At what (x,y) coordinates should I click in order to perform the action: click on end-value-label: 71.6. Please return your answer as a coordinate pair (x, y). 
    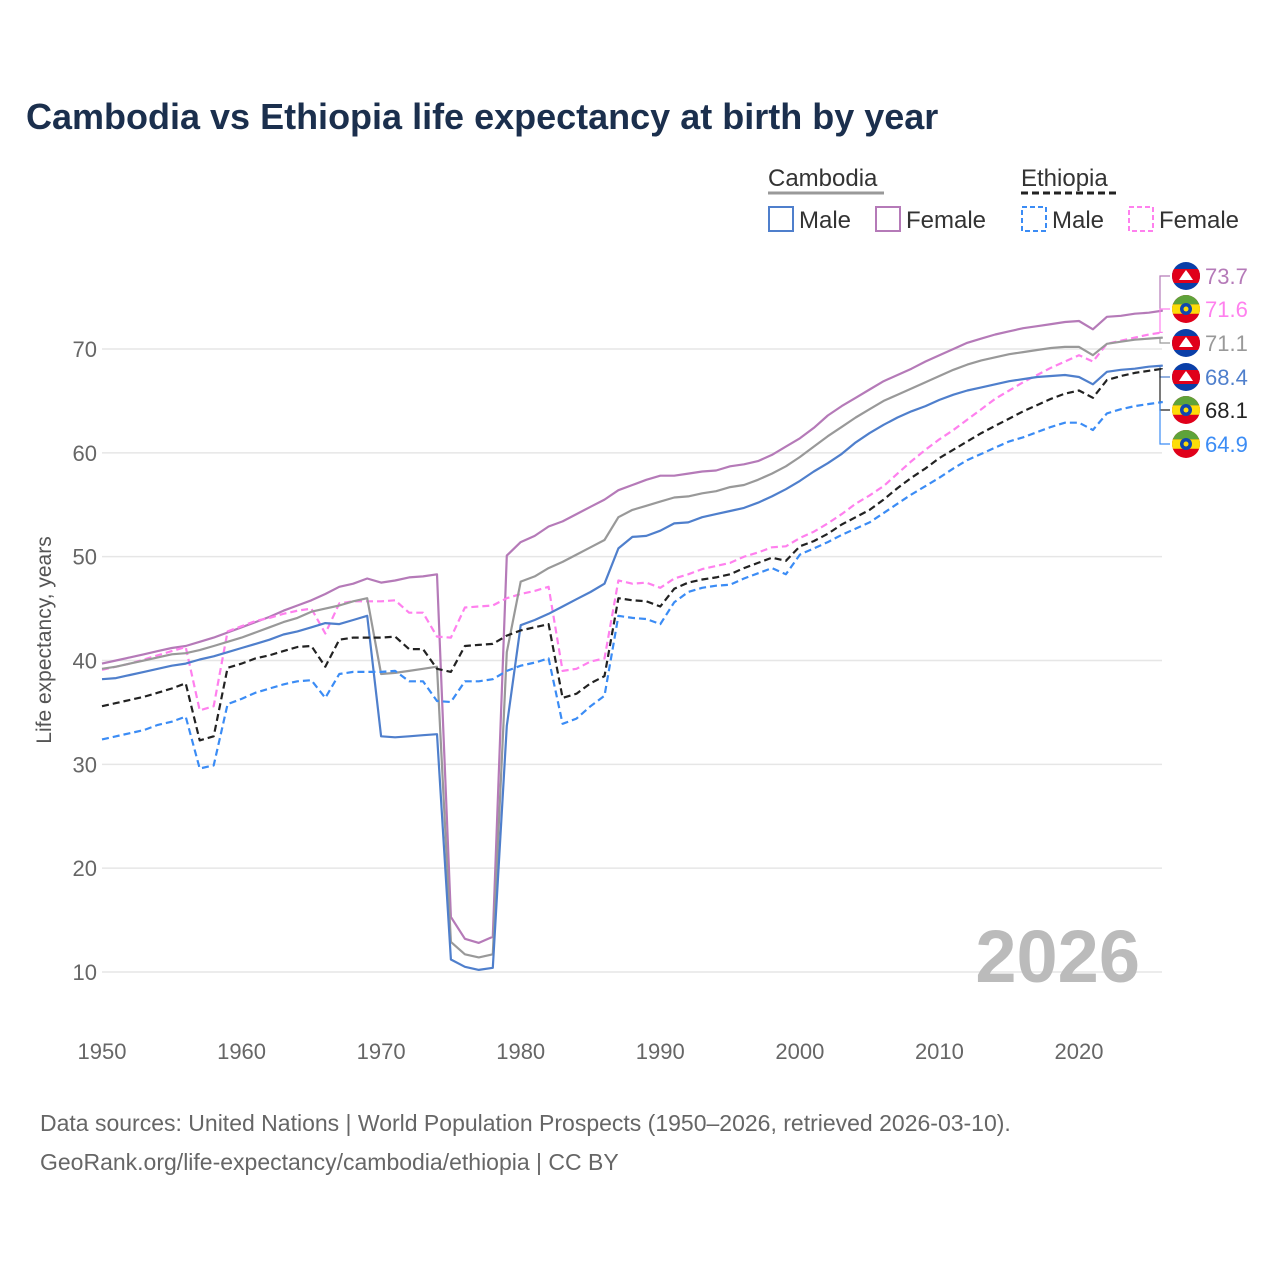
    Looking at the image, I should click on (1226, 309).